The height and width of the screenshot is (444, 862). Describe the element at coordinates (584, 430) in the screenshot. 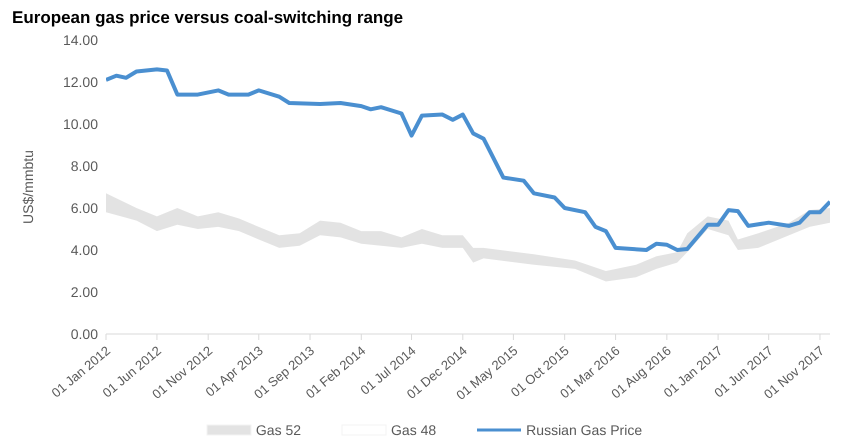

I see `legend-label: Russian Gas Price` at that location.